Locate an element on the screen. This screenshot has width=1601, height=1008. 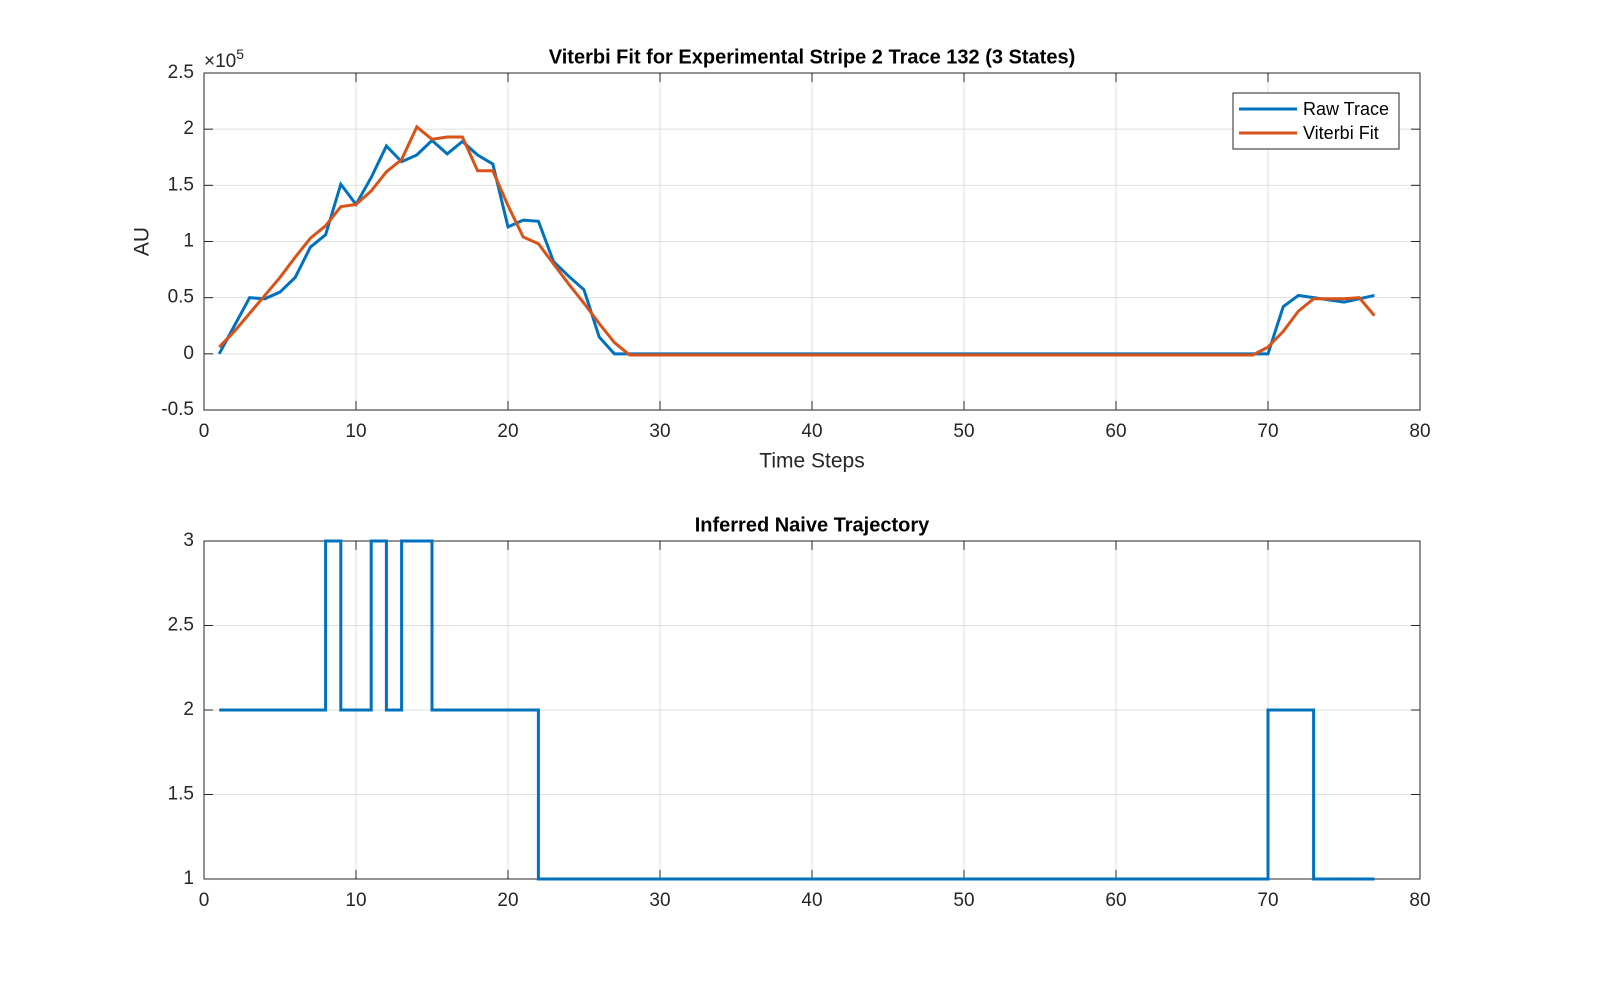
chart-title: Inferred Naive Trajectory is located at coordinates (812, 525).